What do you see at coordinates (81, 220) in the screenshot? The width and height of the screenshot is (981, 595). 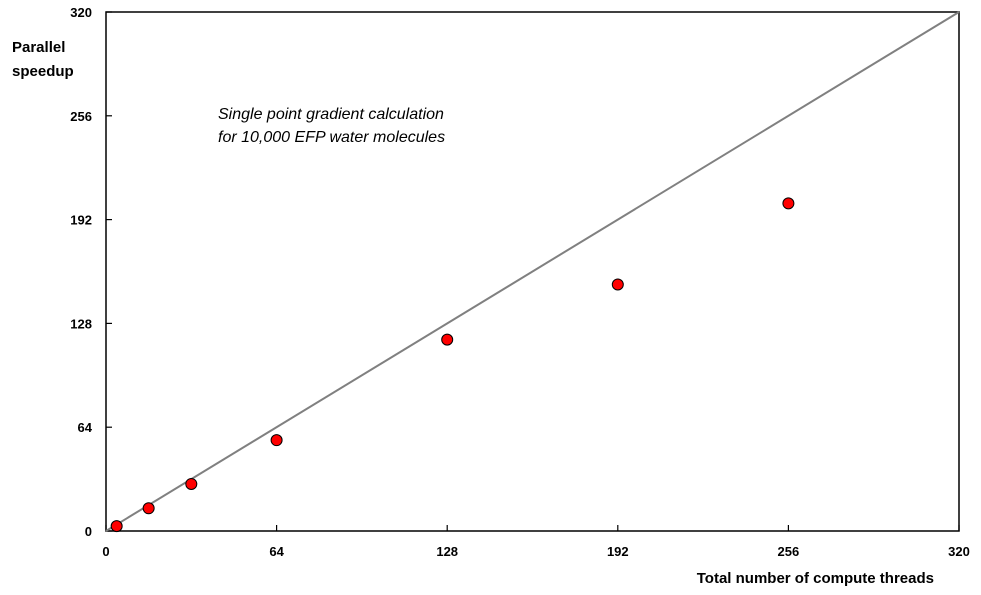 I see `y-tick-label: 192` at bounding box center [81, 220].